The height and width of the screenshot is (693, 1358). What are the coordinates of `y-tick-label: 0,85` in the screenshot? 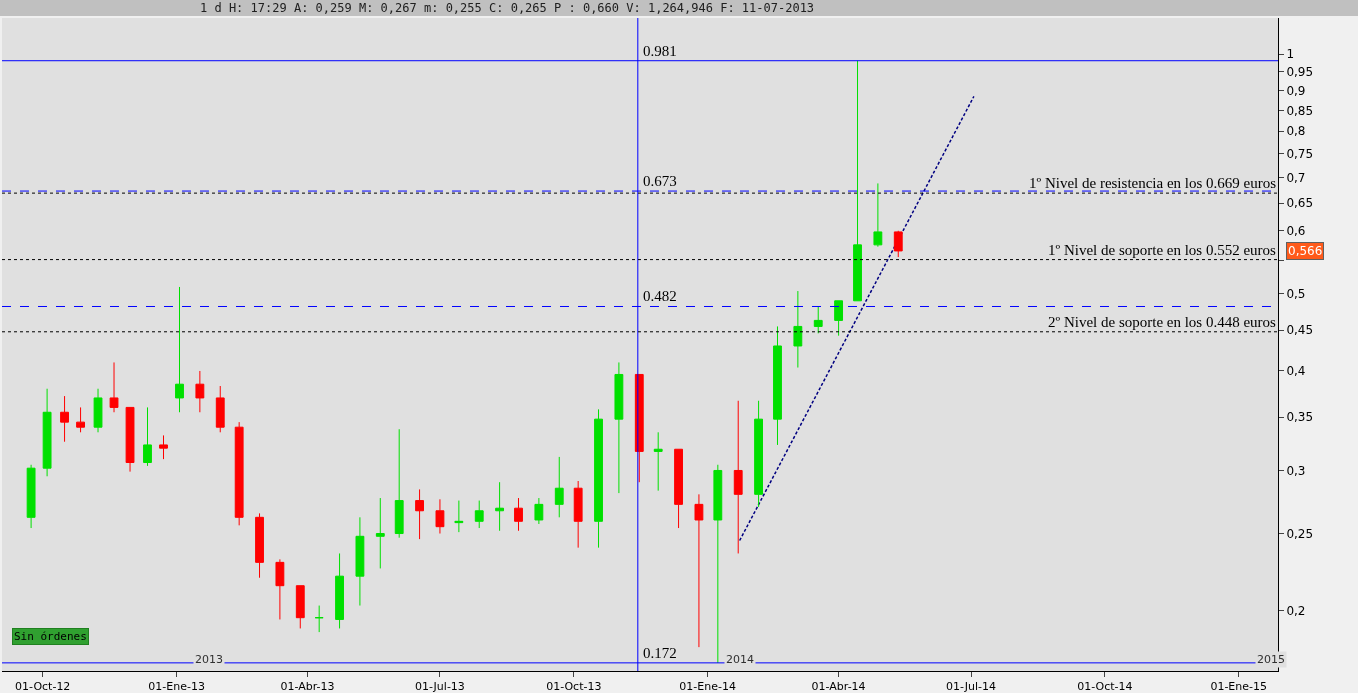 It's located at (1300, 110).